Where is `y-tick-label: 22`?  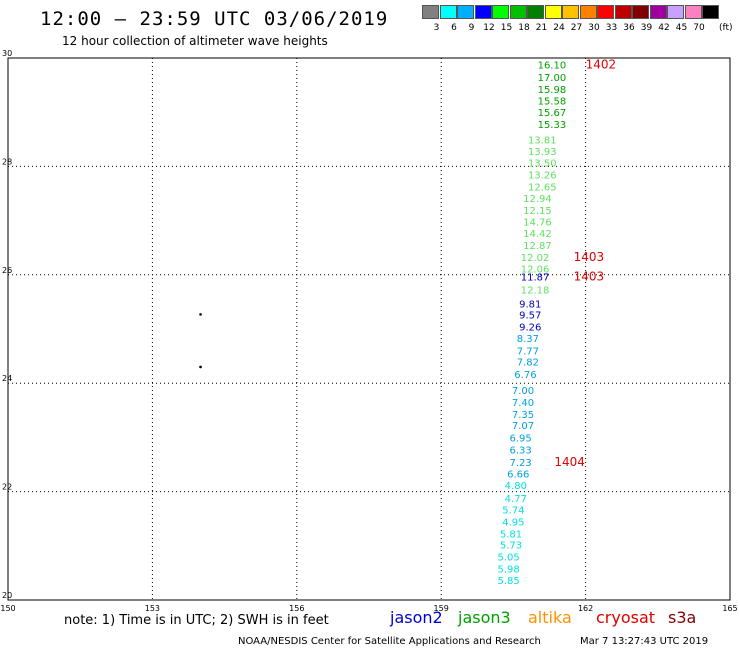
y-tick-label: 22 is located at coordinates (7, 487).